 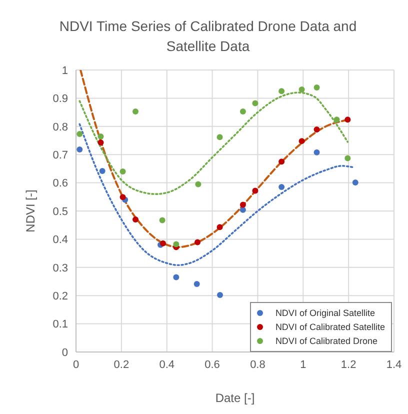 What do you see at coordinates (348, 364) in the screenshot?
I see `x-tick-label: 1.2` at bounding box center [348, 364].